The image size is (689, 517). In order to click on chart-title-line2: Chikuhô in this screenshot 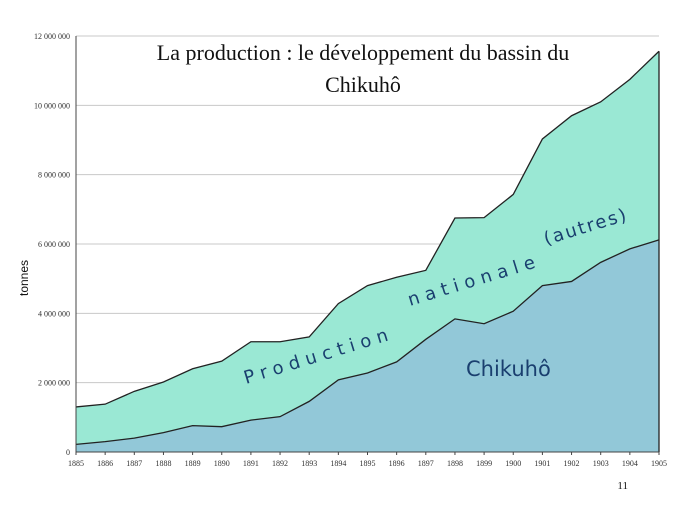, I will do `click(363, 84)`.